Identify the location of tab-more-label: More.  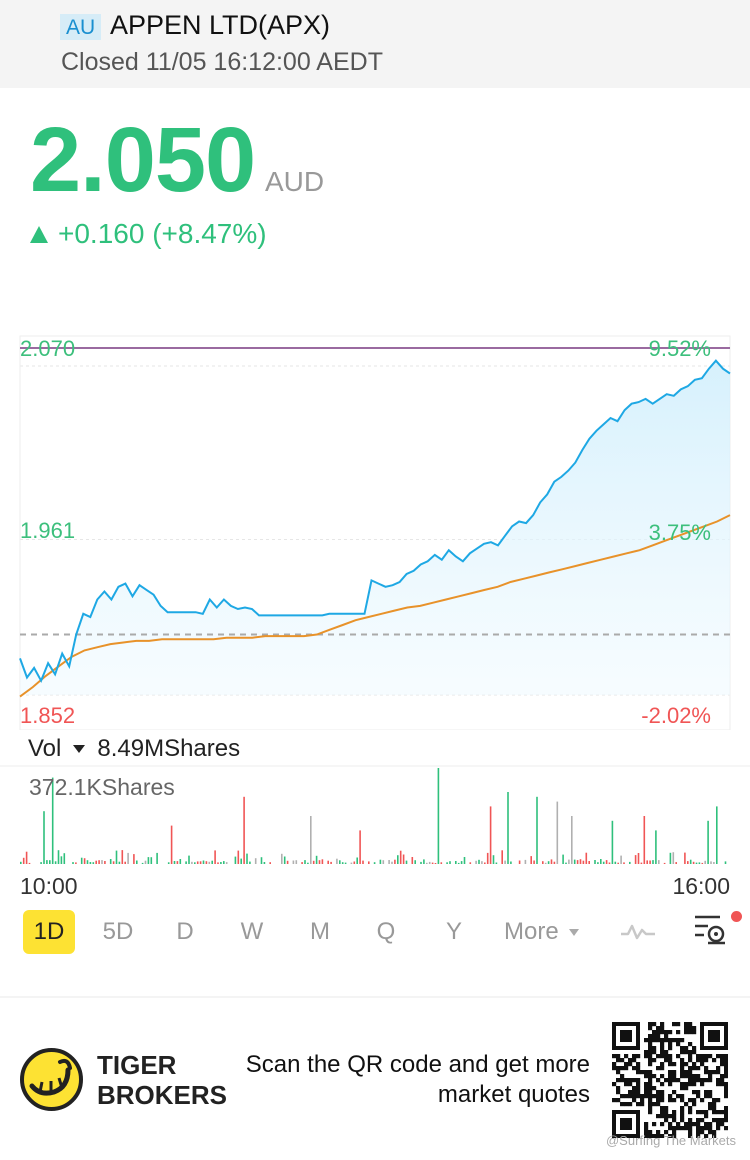
(531, 931).